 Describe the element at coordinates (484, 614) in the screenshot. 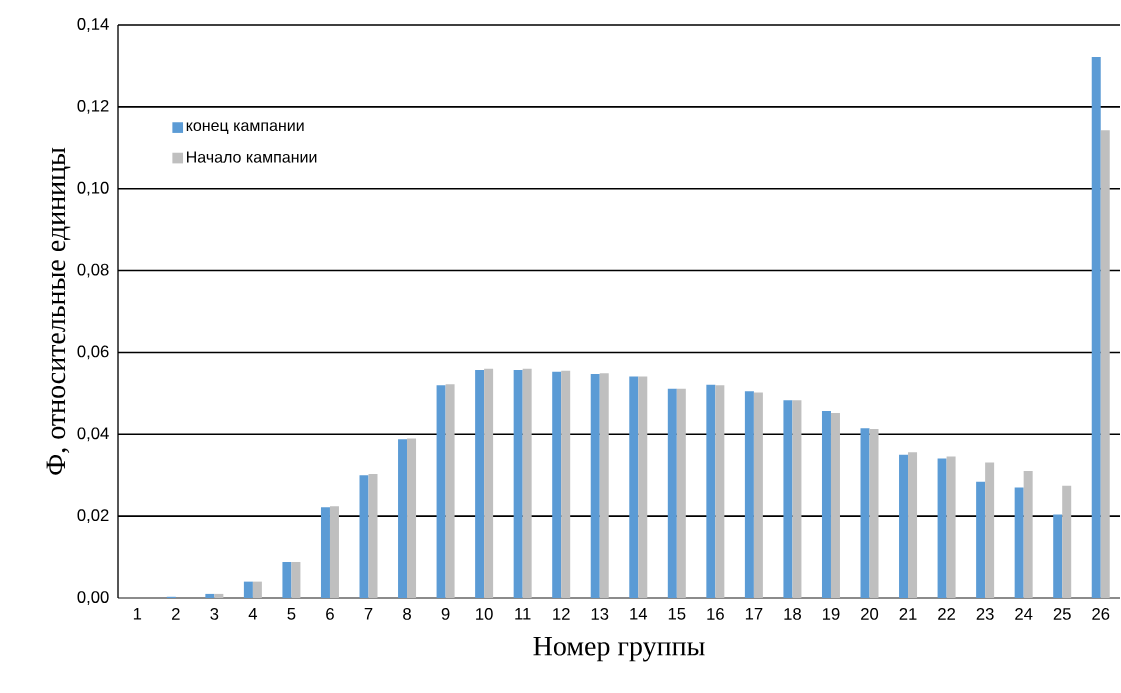

I see `x-tick-label: 10` at that location.